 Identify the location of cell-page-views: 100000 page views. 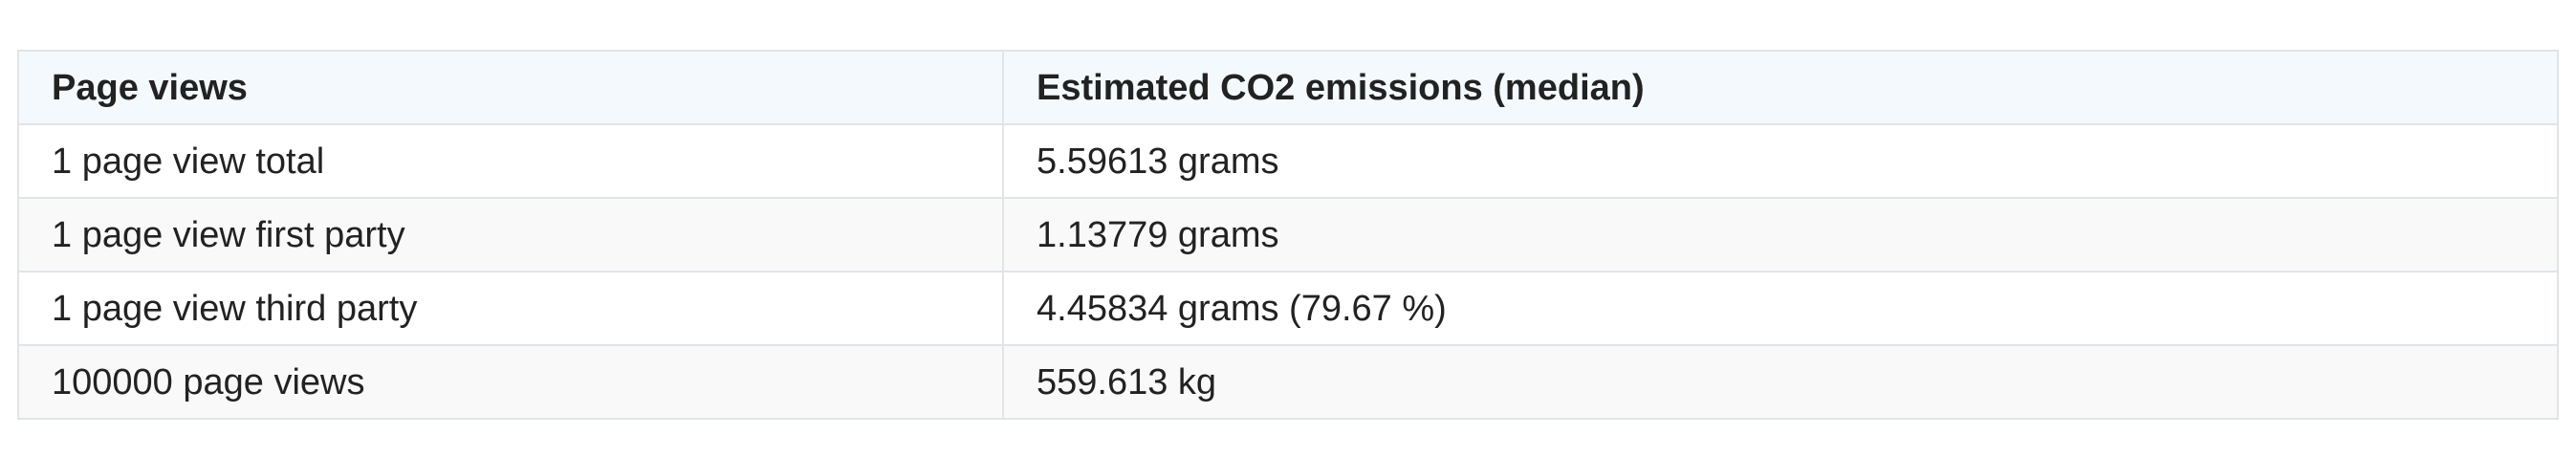
(510, 382).